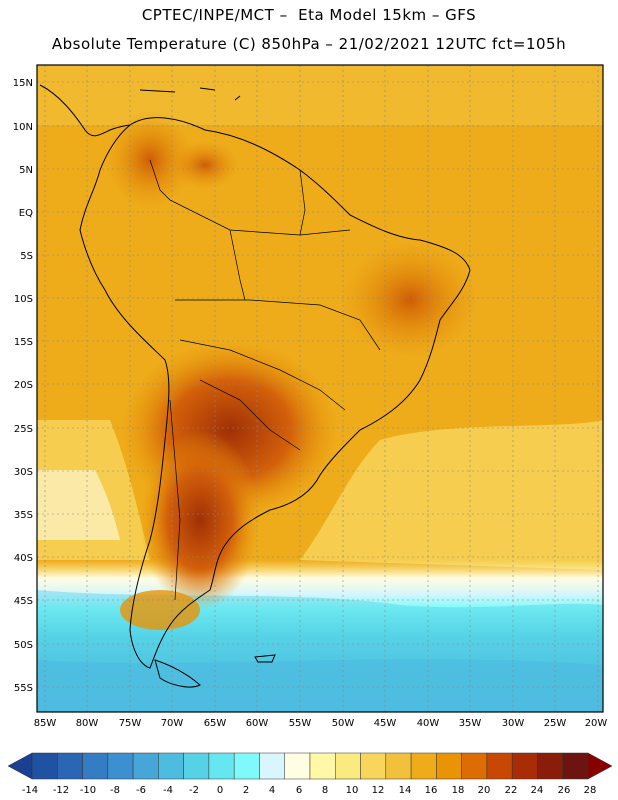 The image size is (618, 800). Describe the element at coordinates (23, 429) in the screenshot. I see `lat-label: 25S` at that location.